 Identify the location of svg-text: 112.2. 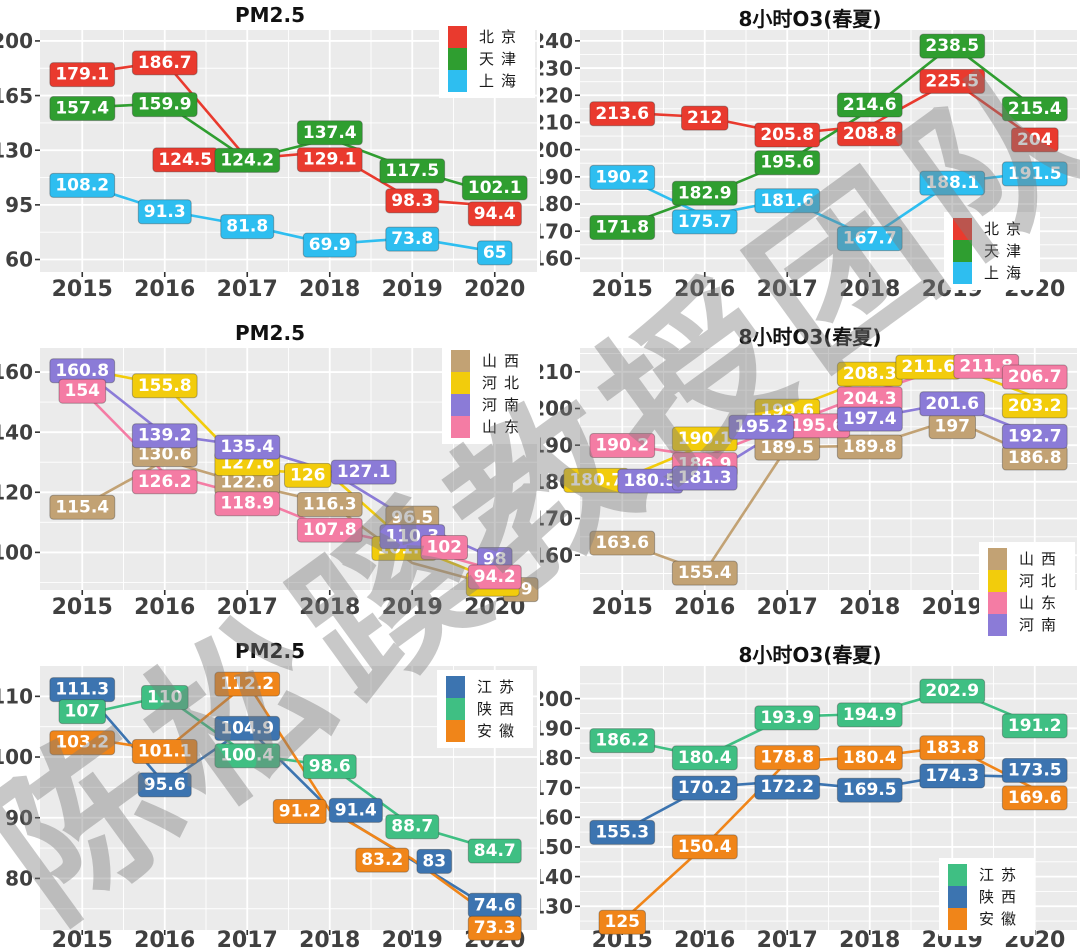
(247, 684).